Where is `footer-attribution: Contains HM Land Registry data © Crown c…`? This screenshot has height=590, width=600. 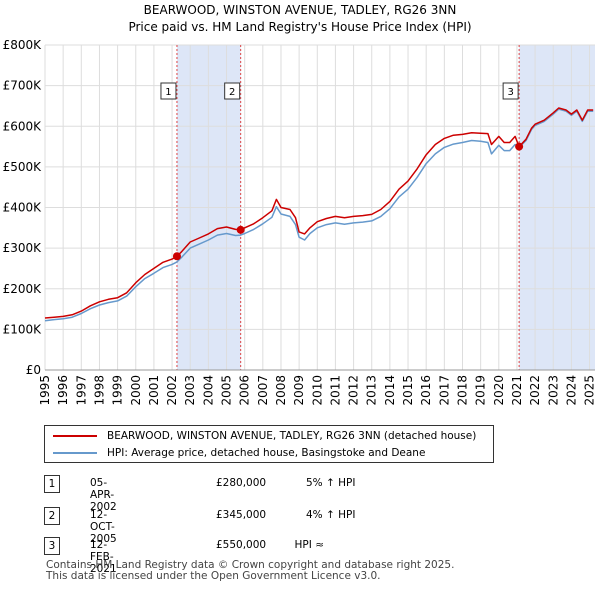 footer-attribution: Contains HM Land Registry data © Crown c… is located at coordinates (250, 571).